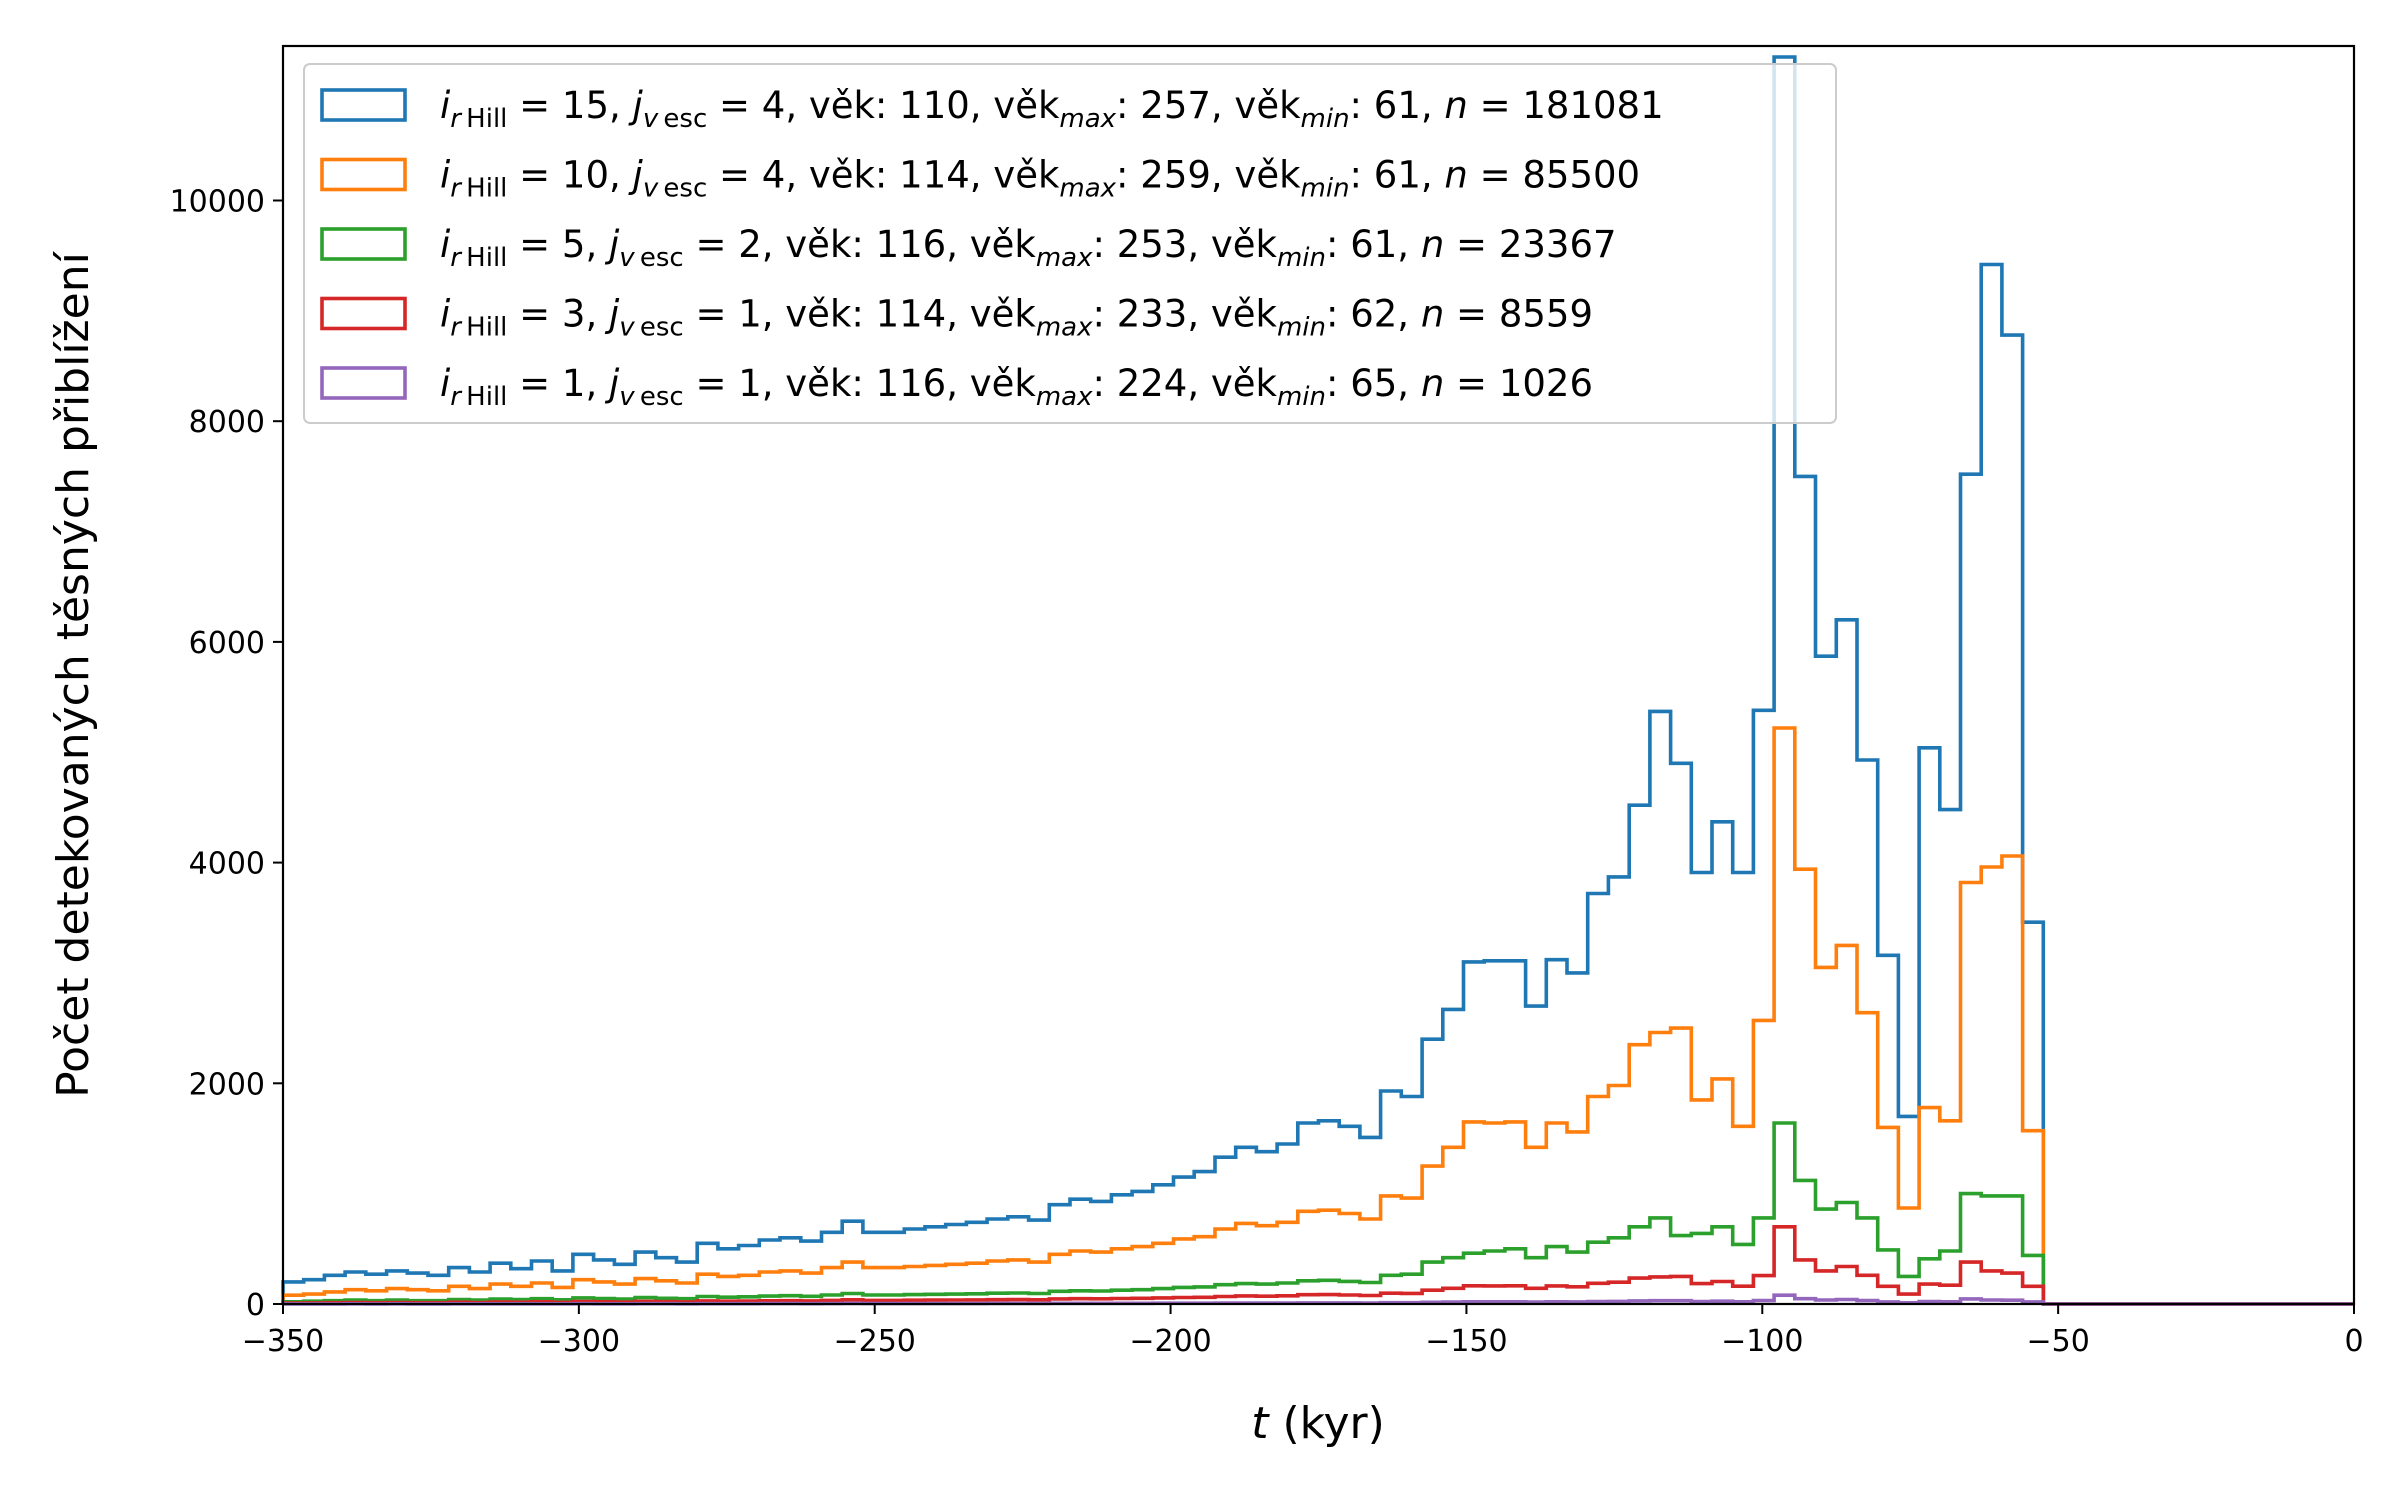  Describe the element at coordinates (227, 864) in the screenshot. I see `y-tick-label: 4000` at that location.